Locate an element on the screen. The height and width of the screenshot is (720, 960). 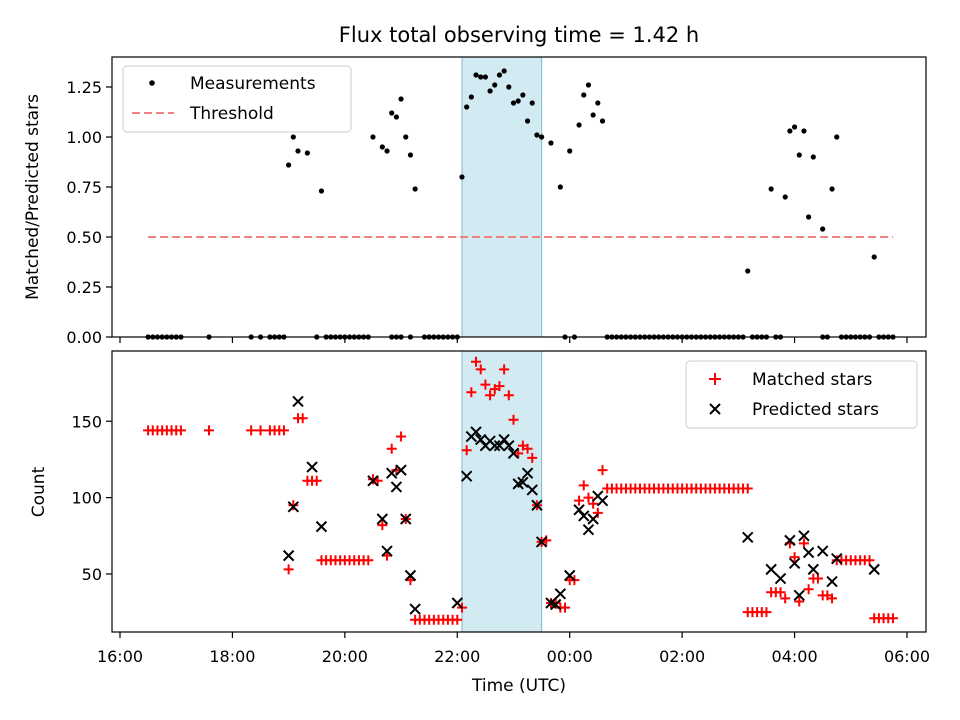
legend-marker-measurements is located at coordinates (152, 83).